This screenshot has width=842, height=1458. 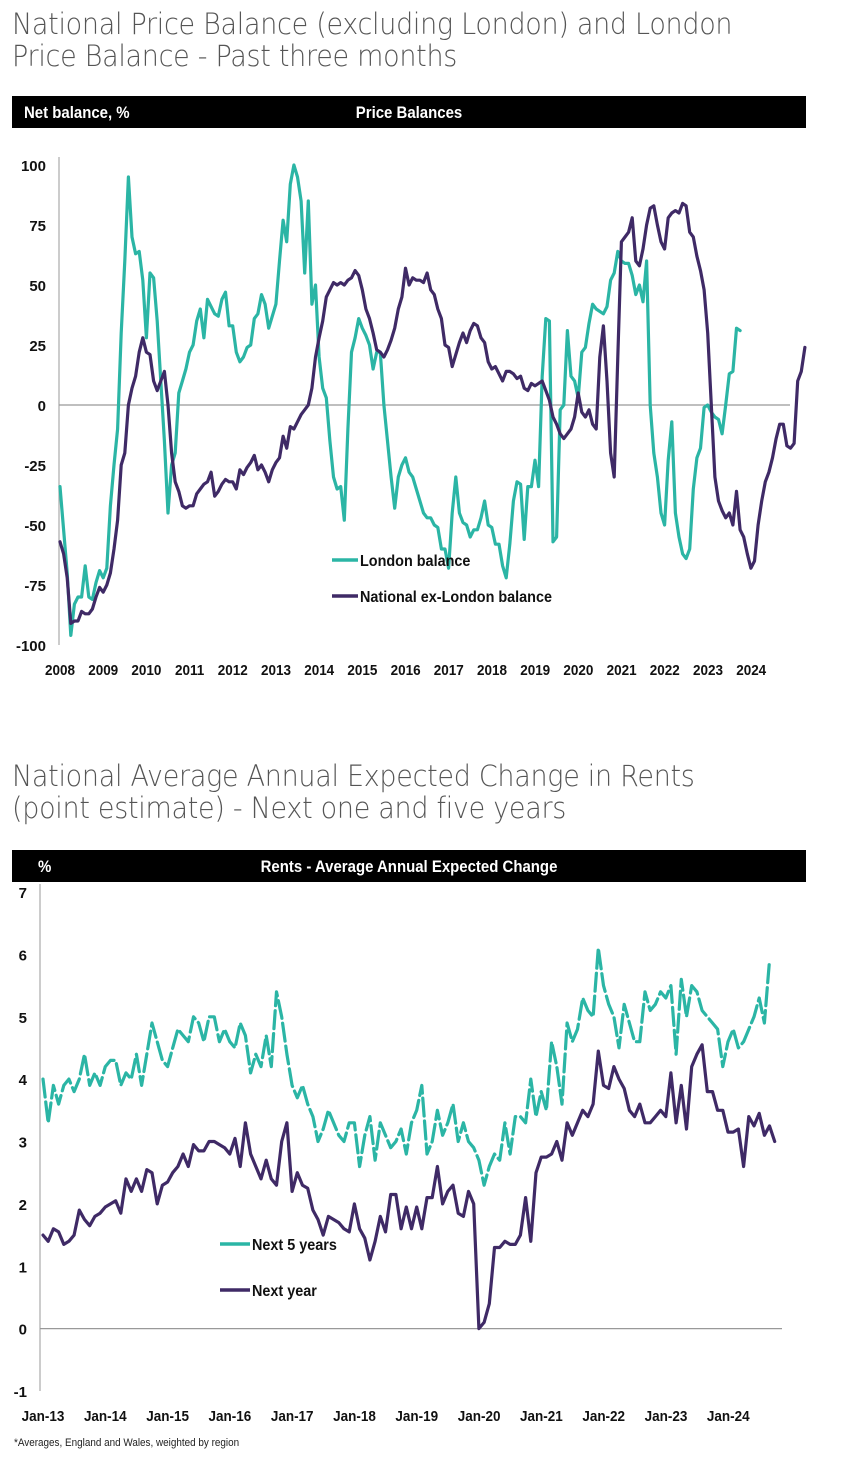 I want to click on y-tick-label: -50, so click(x=35, y=526).